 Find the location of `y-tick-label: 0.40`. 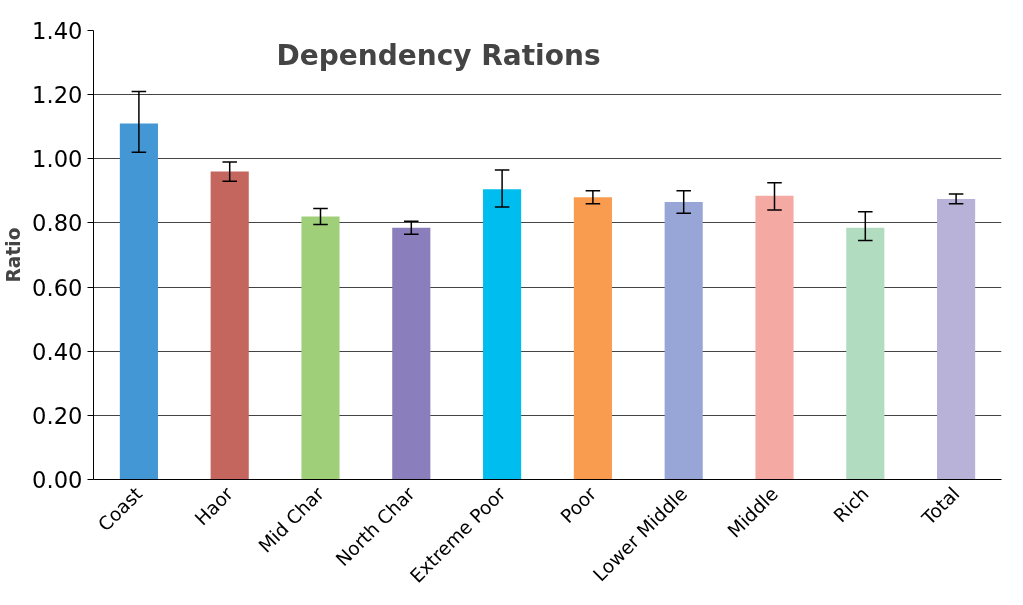

y-tick-label: 0.40 is located at coordinates (57, 351).